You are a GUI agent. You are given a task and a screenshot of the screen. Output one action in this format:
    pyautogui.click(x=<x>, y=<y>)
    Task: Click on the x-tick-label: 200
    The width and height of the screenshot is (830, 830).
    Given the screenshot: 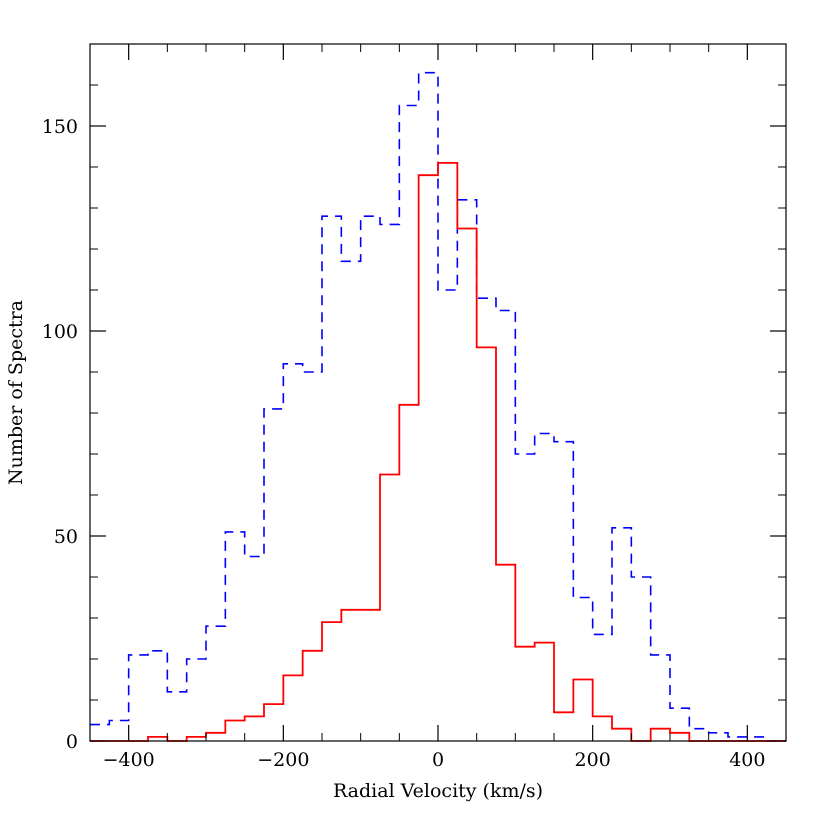 What is the action you would take?
    pyautogui.click(x=593, y=760)
    